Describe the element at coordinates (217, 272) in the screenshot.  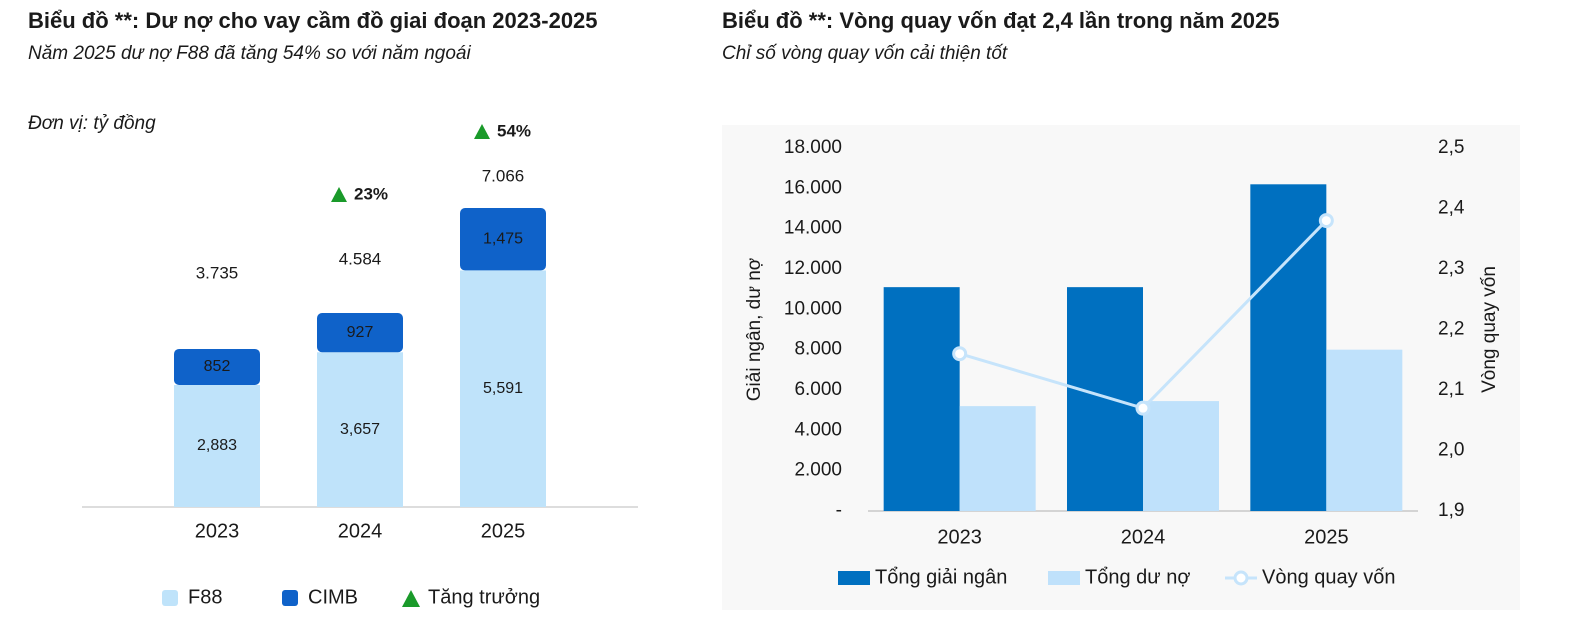
I see `total-label: 3.735` at that location.